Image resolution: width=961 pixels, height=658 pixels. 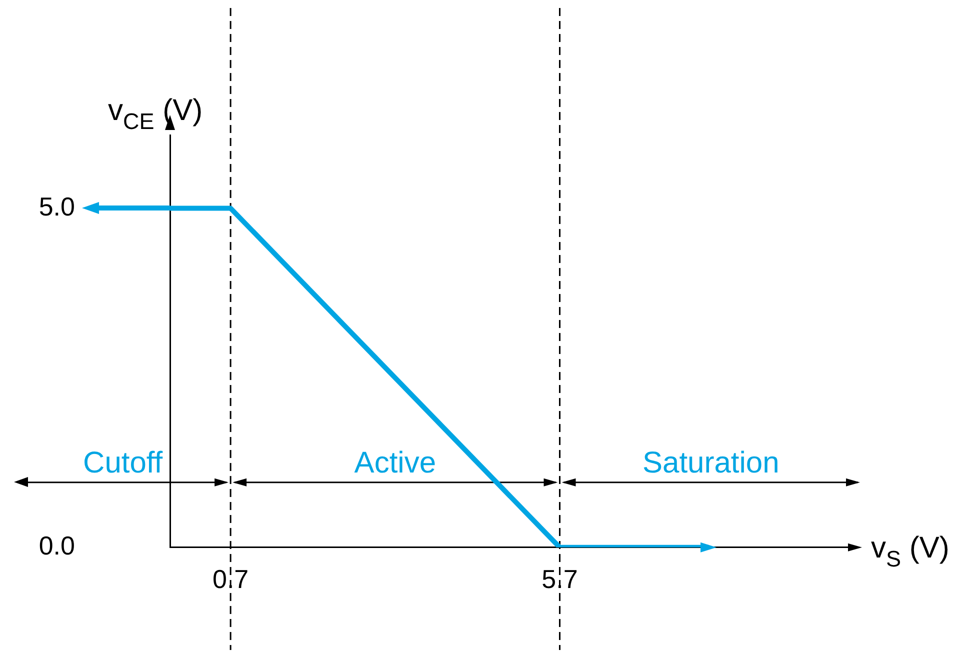 What do you see at coordinates (123, 463) in the screenshot?
I see `text: Cutoff` at bounding box center [123, 463].